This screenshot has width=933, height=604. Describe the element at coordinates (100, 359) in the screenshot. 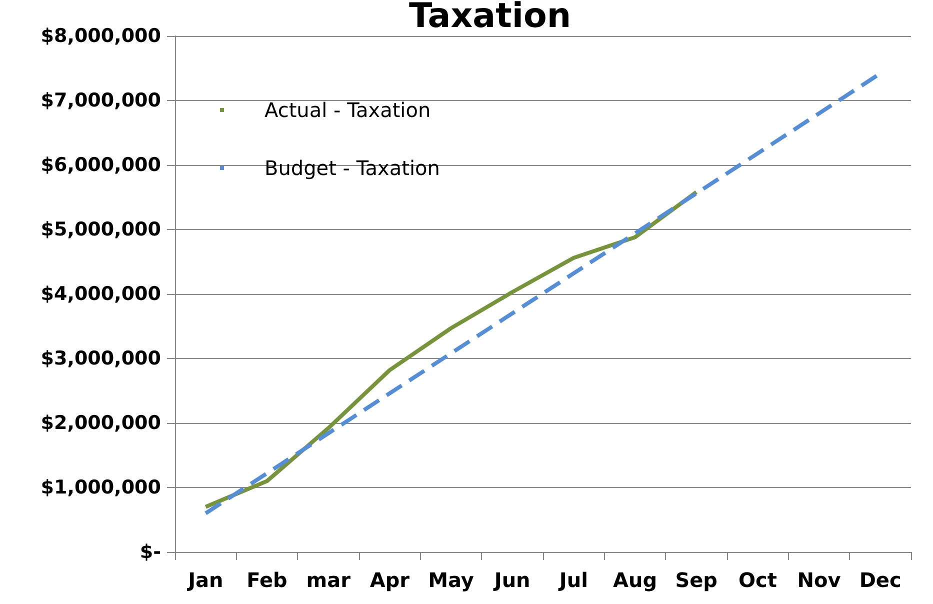

I see `y-tick-label: $3,000,000` at that location.